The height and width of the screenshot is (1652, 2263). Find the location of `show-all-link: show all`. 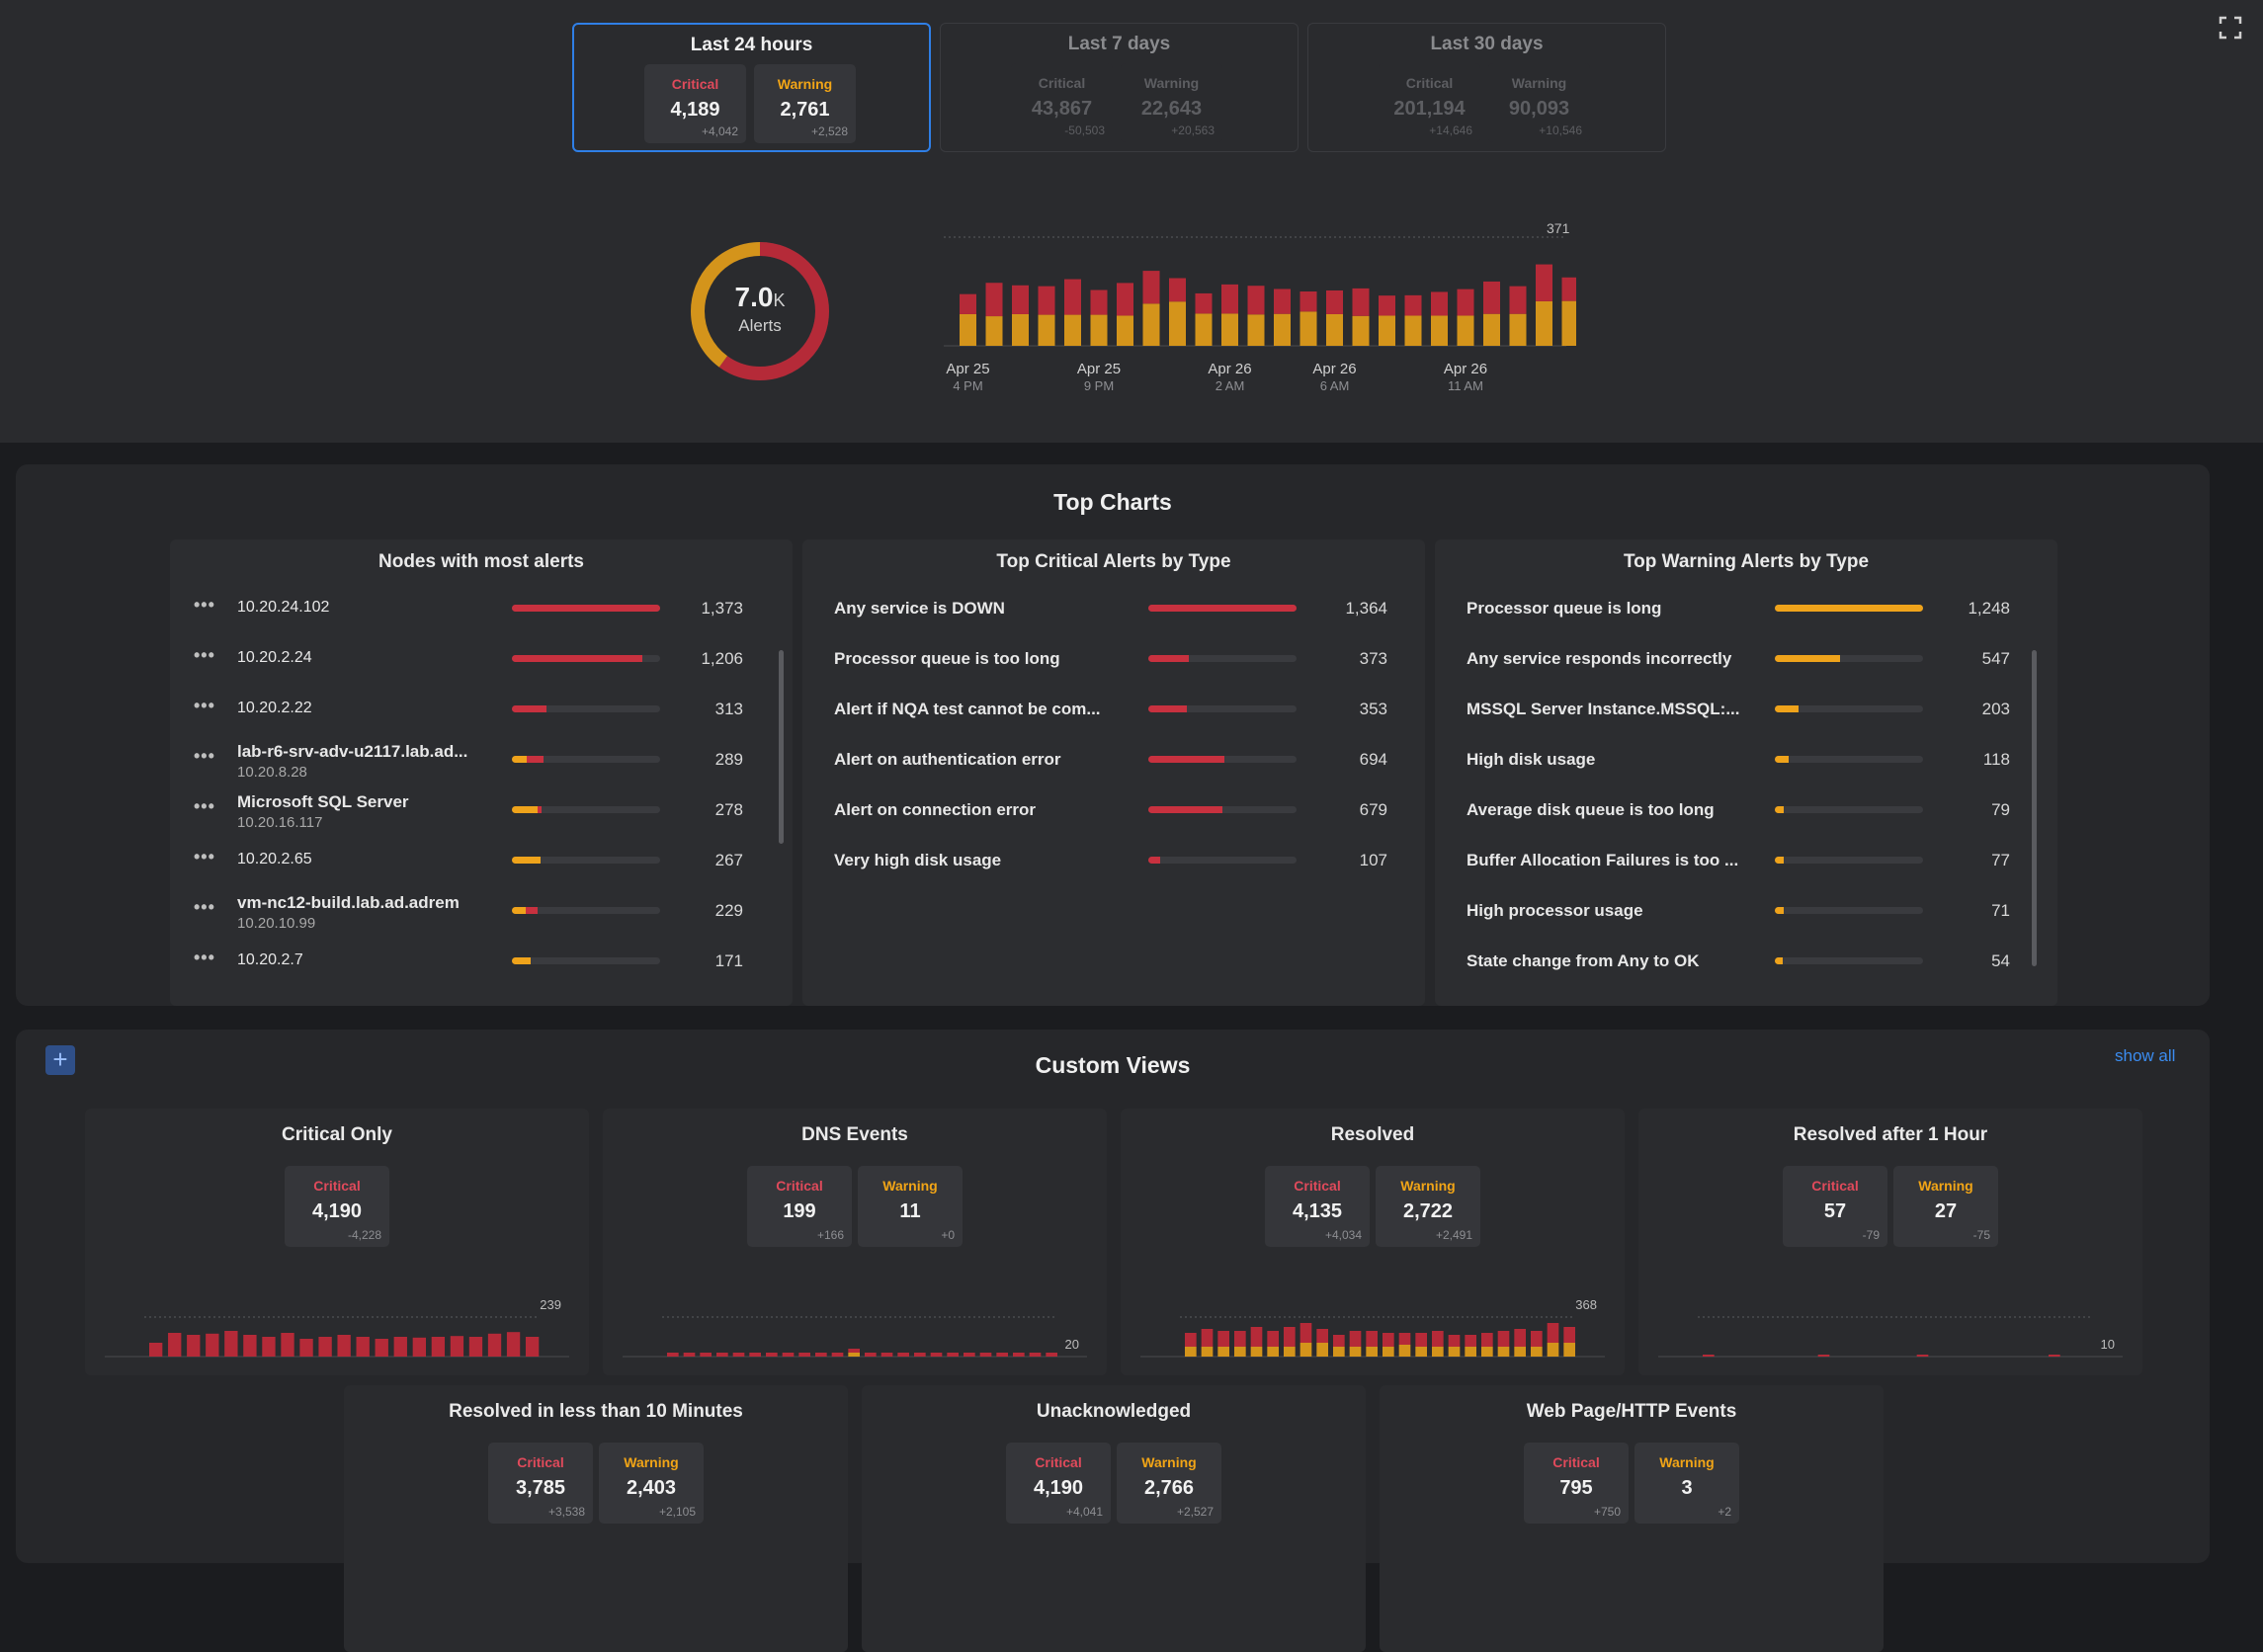

show-all-link: show all is located at coordinates (2145, 1055).